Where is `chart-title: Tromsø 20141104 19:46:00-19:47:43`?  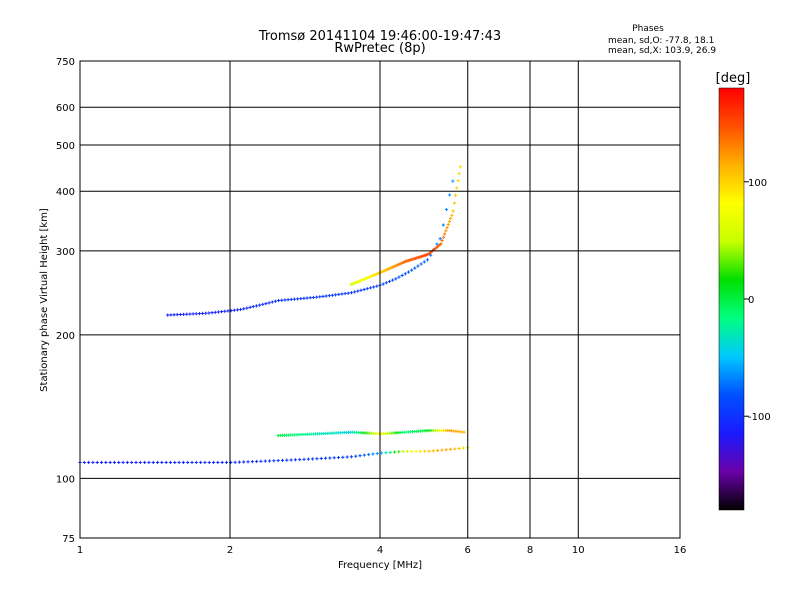 chart-title: Tromsø 20141104 19:46:00-19:47:43 is located at coordinates (379, 36).